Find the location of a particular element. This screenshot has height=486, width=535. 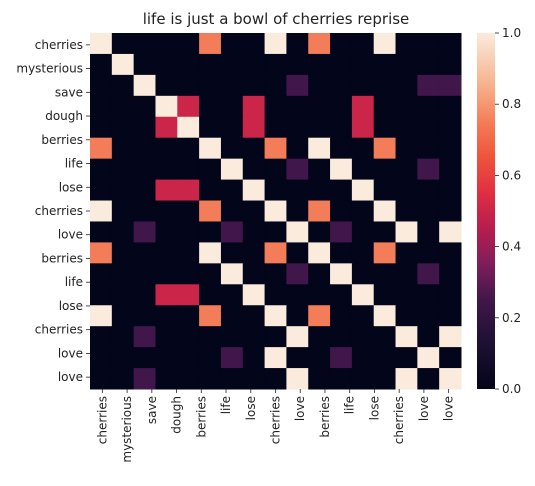

chart-title: life is just a bowl of cherries reprise is located at coordinates (276, 19).